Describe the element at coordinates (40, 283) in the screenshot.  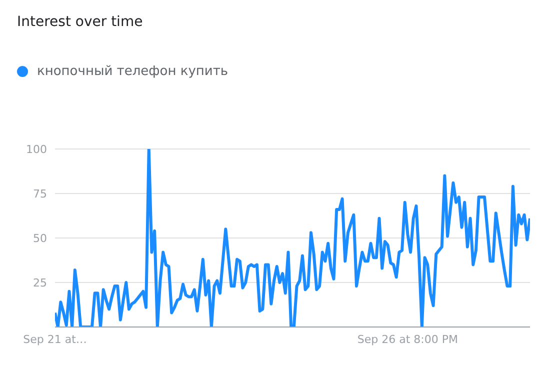
I see `y-tick-label: 25` at that location.